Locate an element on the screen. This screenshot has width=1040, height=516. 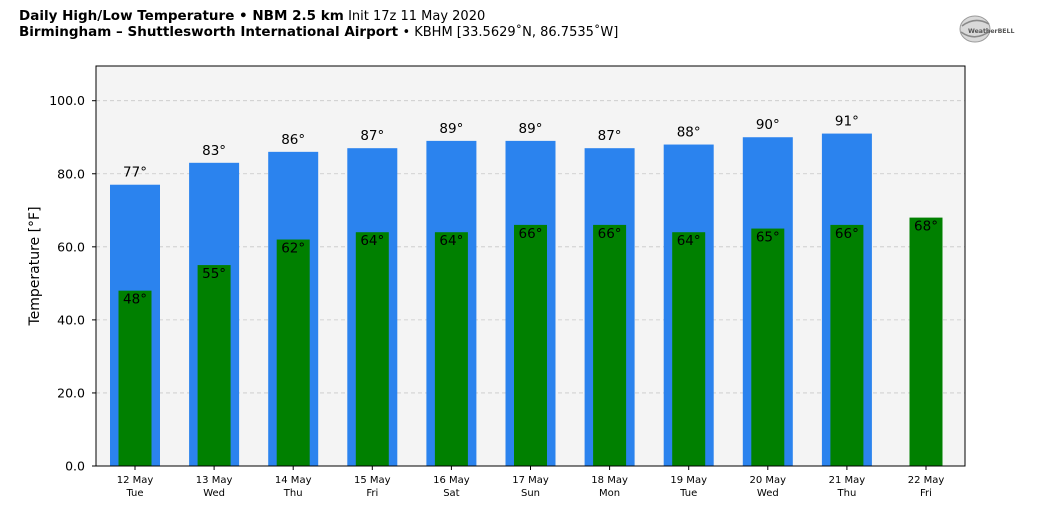
x-tick-date: 16 May is located at coordinates (451, 480).